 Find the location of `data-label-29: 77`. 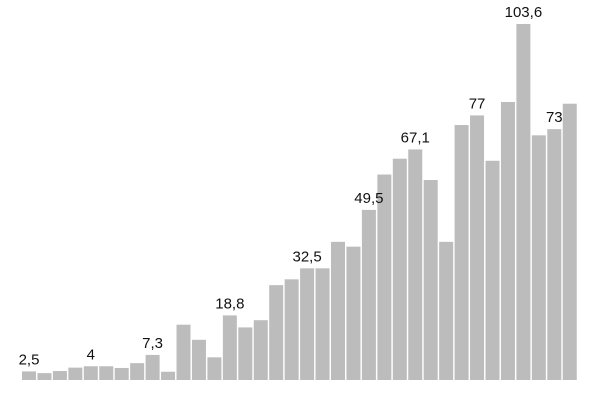

data-label-29: 77 is located at coordinates (477, 103).